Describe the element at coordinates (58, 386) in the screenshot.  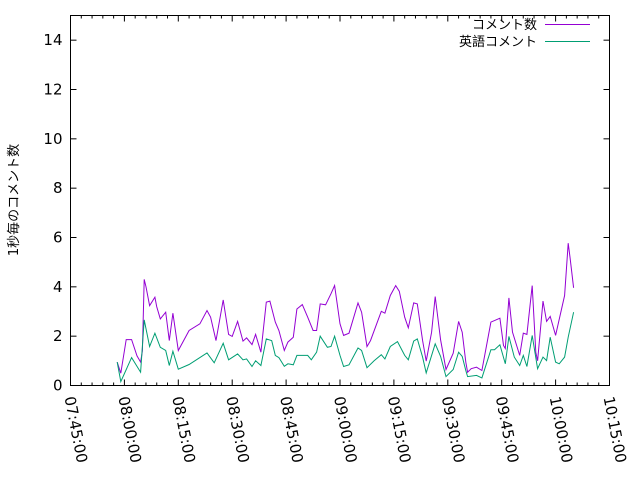
I see `y-tick-label: 0` at that location.